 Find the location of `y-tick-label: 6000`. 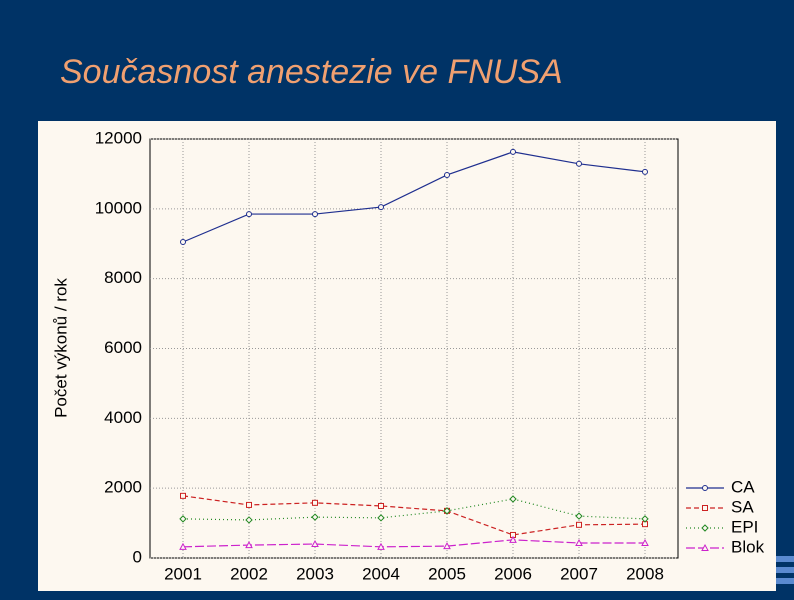

y-tick-label: 6000 is located at coordinates (123, 347).